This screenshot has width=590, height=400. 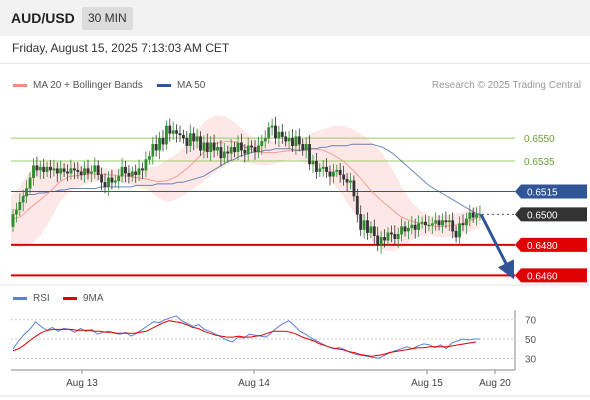 I want to click on level-0-6535-label: 0.6535, so click(x=539, y=162).